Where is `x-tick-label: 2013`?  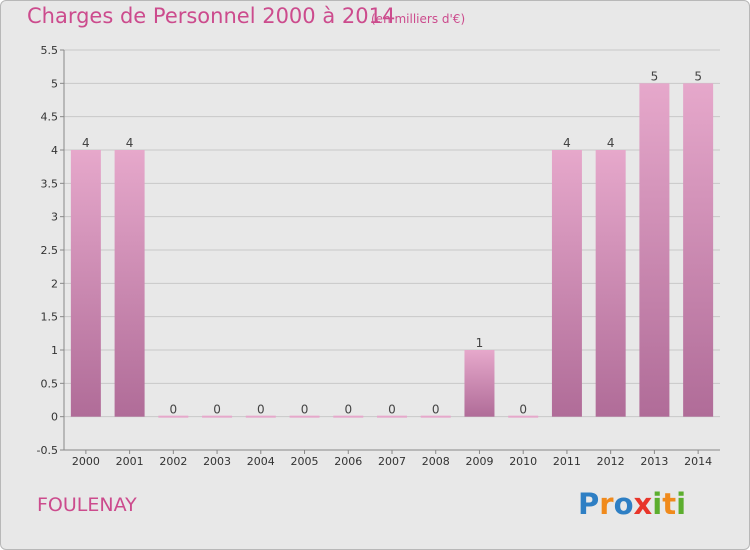 x-tick-label: 2013 is located at coordinates (654, 461).